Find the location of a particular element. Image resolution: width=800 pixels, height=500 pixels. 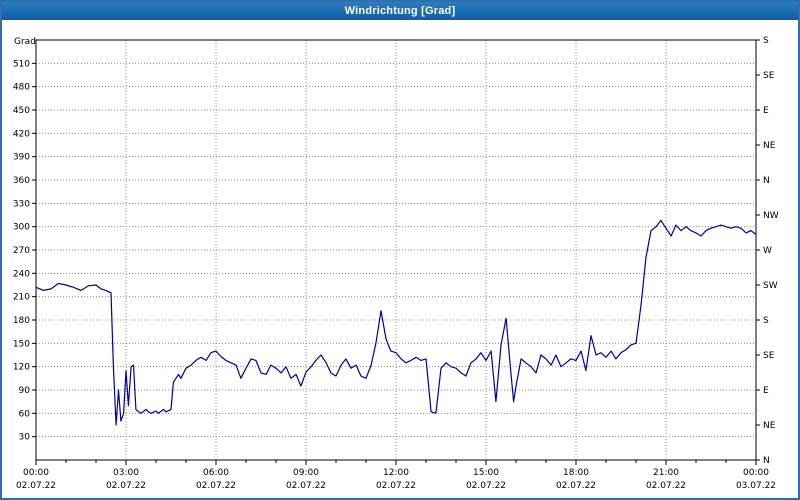

svg-text: 21:00 is located at coordinates (666, 473).